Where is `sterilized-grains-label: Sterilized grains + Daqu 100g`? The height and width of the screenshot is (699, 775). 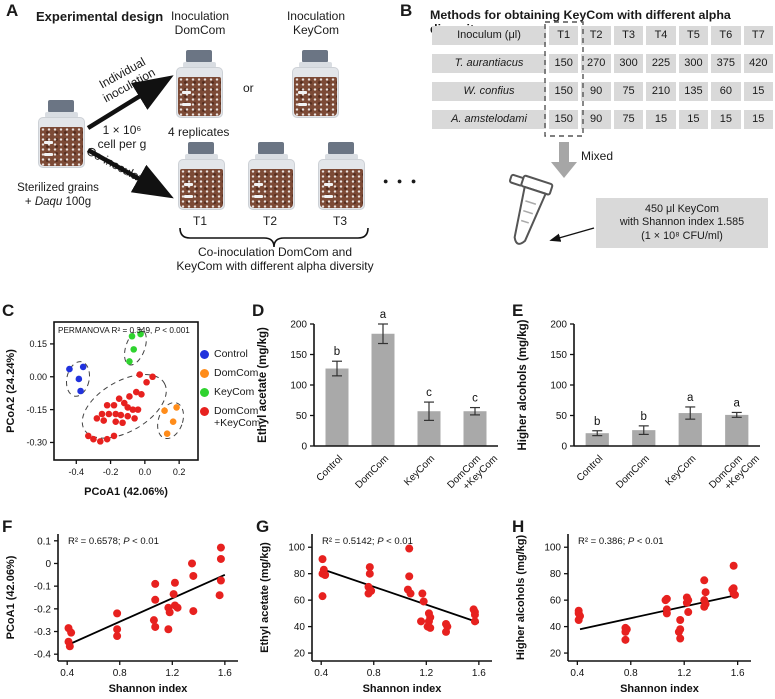
sterilized-grains-label: Sterilized grains + Daqu 100g is located at coordinates (58, 195).